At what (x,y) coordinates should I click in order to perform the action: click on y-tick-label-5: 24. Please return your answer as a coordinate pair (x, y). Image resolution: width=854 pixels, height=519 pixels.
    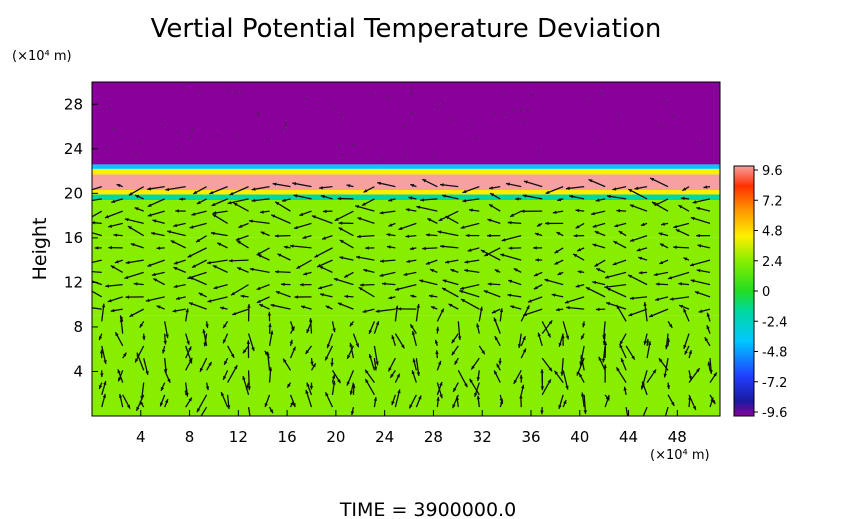
    Looking at the image, I should click on (73, 149).